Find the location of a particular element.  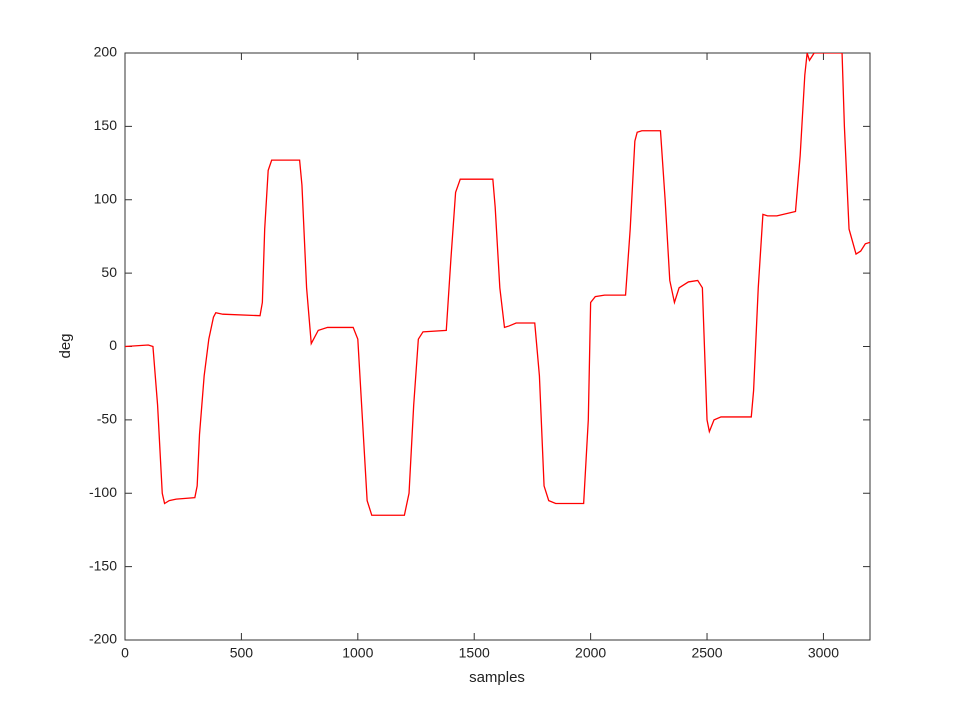

y-tick-label: -150 is located at coordinates (103, 565).